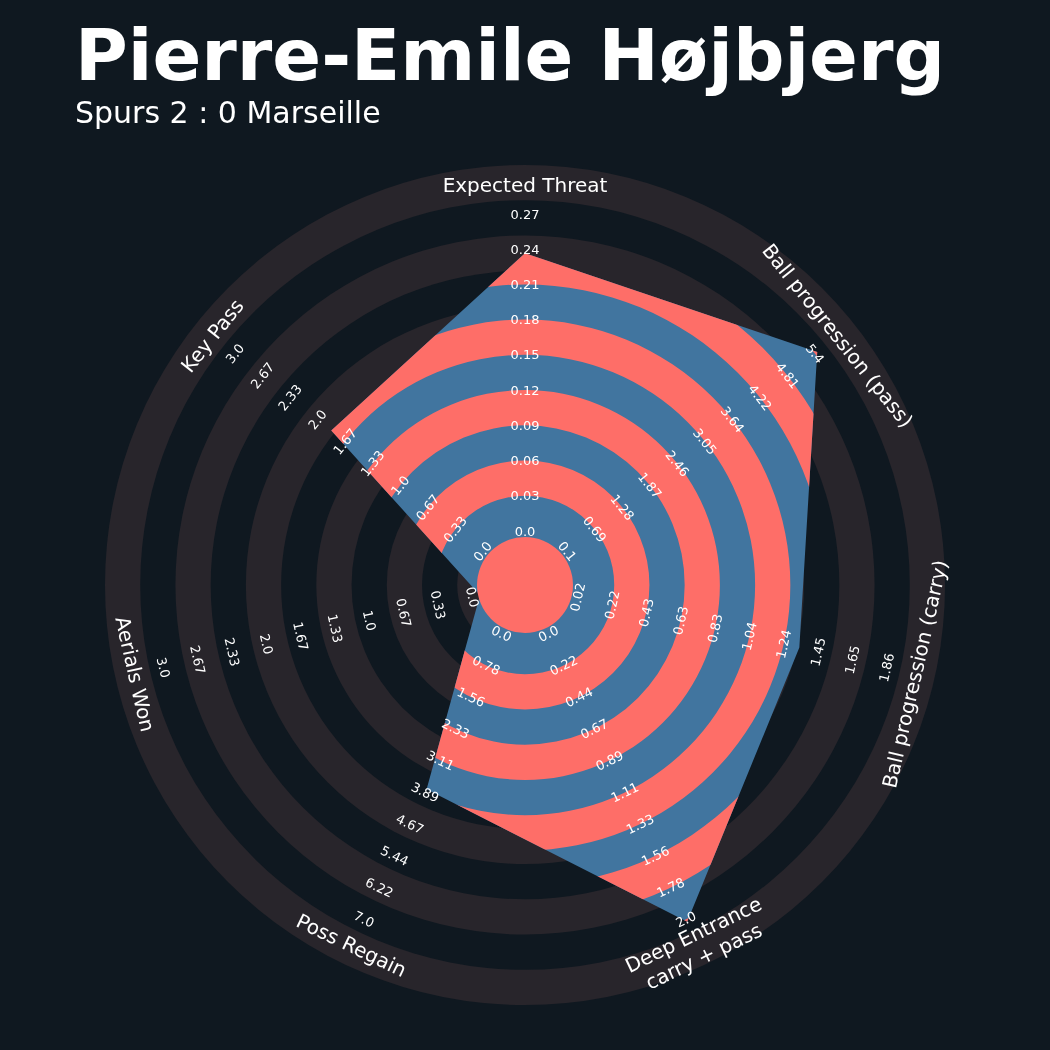  Describe the element at coordinates (394, 855) in the screenshot. I see `text: 5.44` at that location.